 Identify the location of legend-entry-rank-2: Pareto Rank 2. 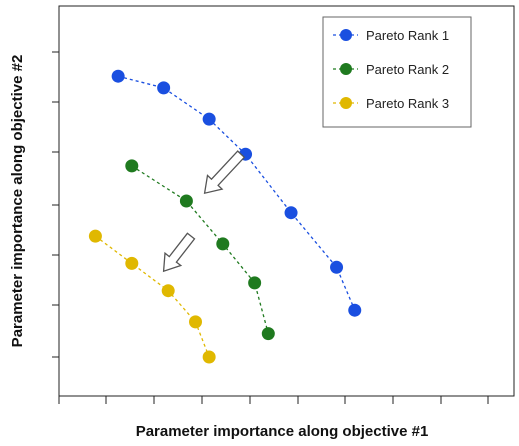
(391, 69).